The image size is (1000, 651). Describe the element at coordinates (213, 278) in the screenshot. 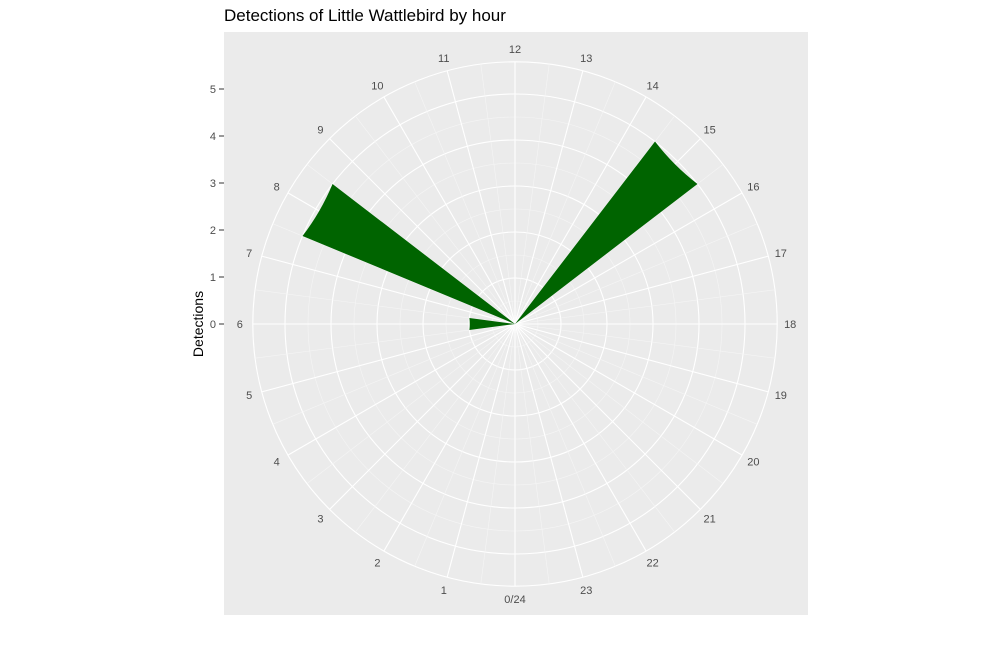

I see `y-tick-label: 1` at that location.